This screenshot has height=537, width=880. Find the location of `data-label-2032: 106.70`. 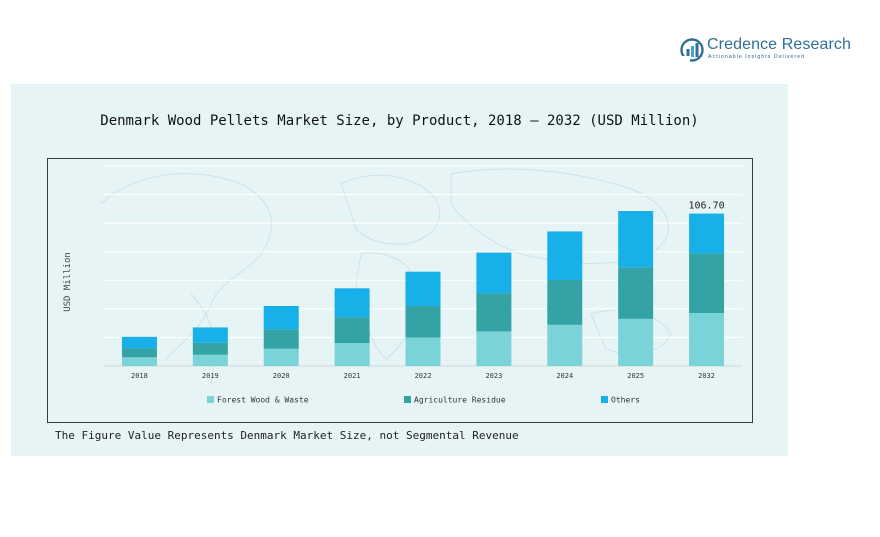

data-label-2032: 106.70 is located at coordinates (706, 206).